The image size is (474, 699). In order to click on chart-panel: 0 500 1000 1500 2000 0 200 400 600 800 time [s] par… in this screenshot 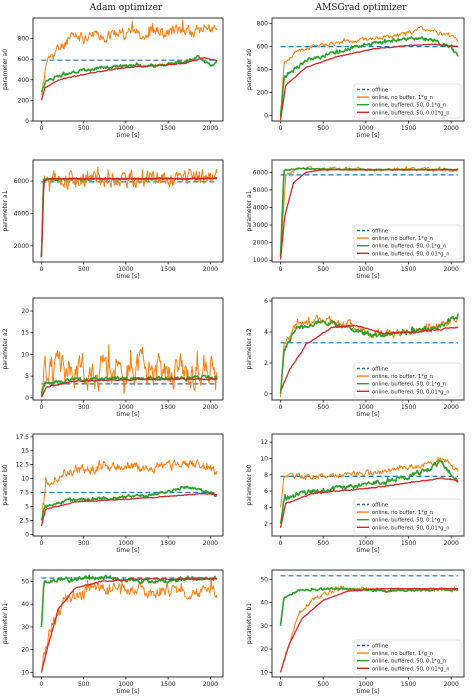, I will do `click(355, 78)`.